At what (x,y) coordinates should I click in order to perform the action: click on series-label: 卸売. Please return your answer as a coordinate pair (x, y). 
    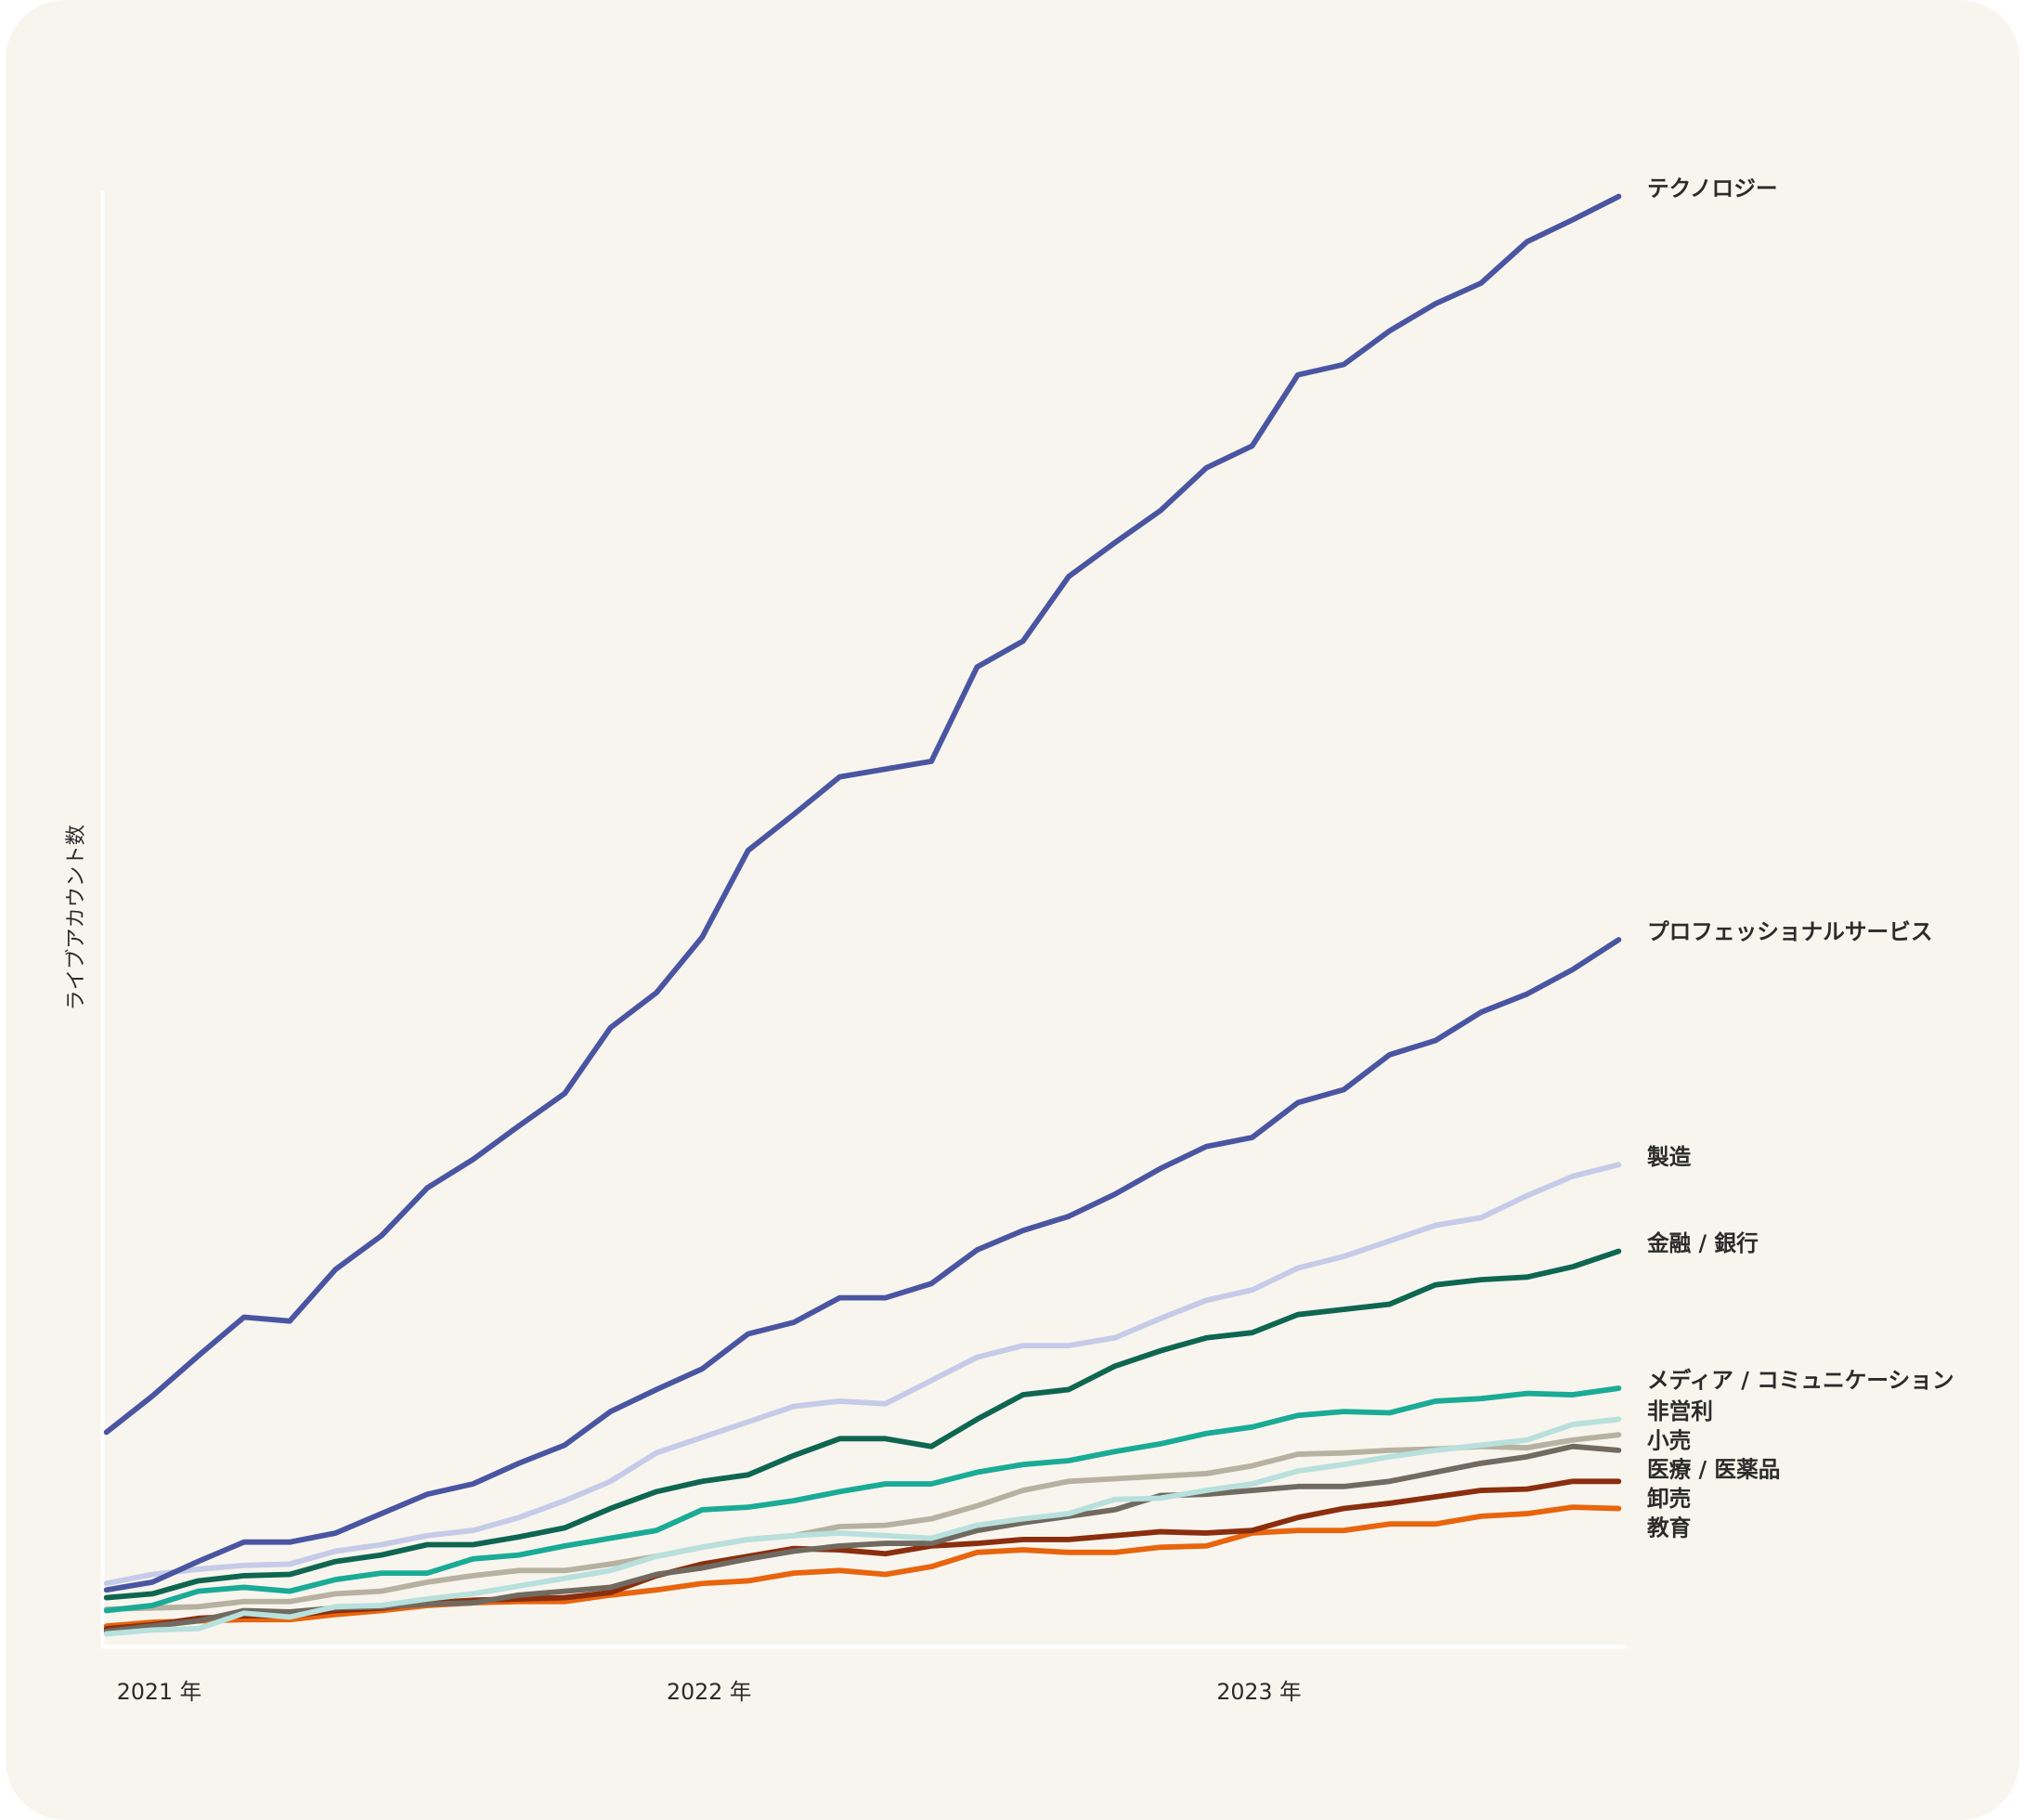
    Looking at the image, I should click on (1669, 1499).